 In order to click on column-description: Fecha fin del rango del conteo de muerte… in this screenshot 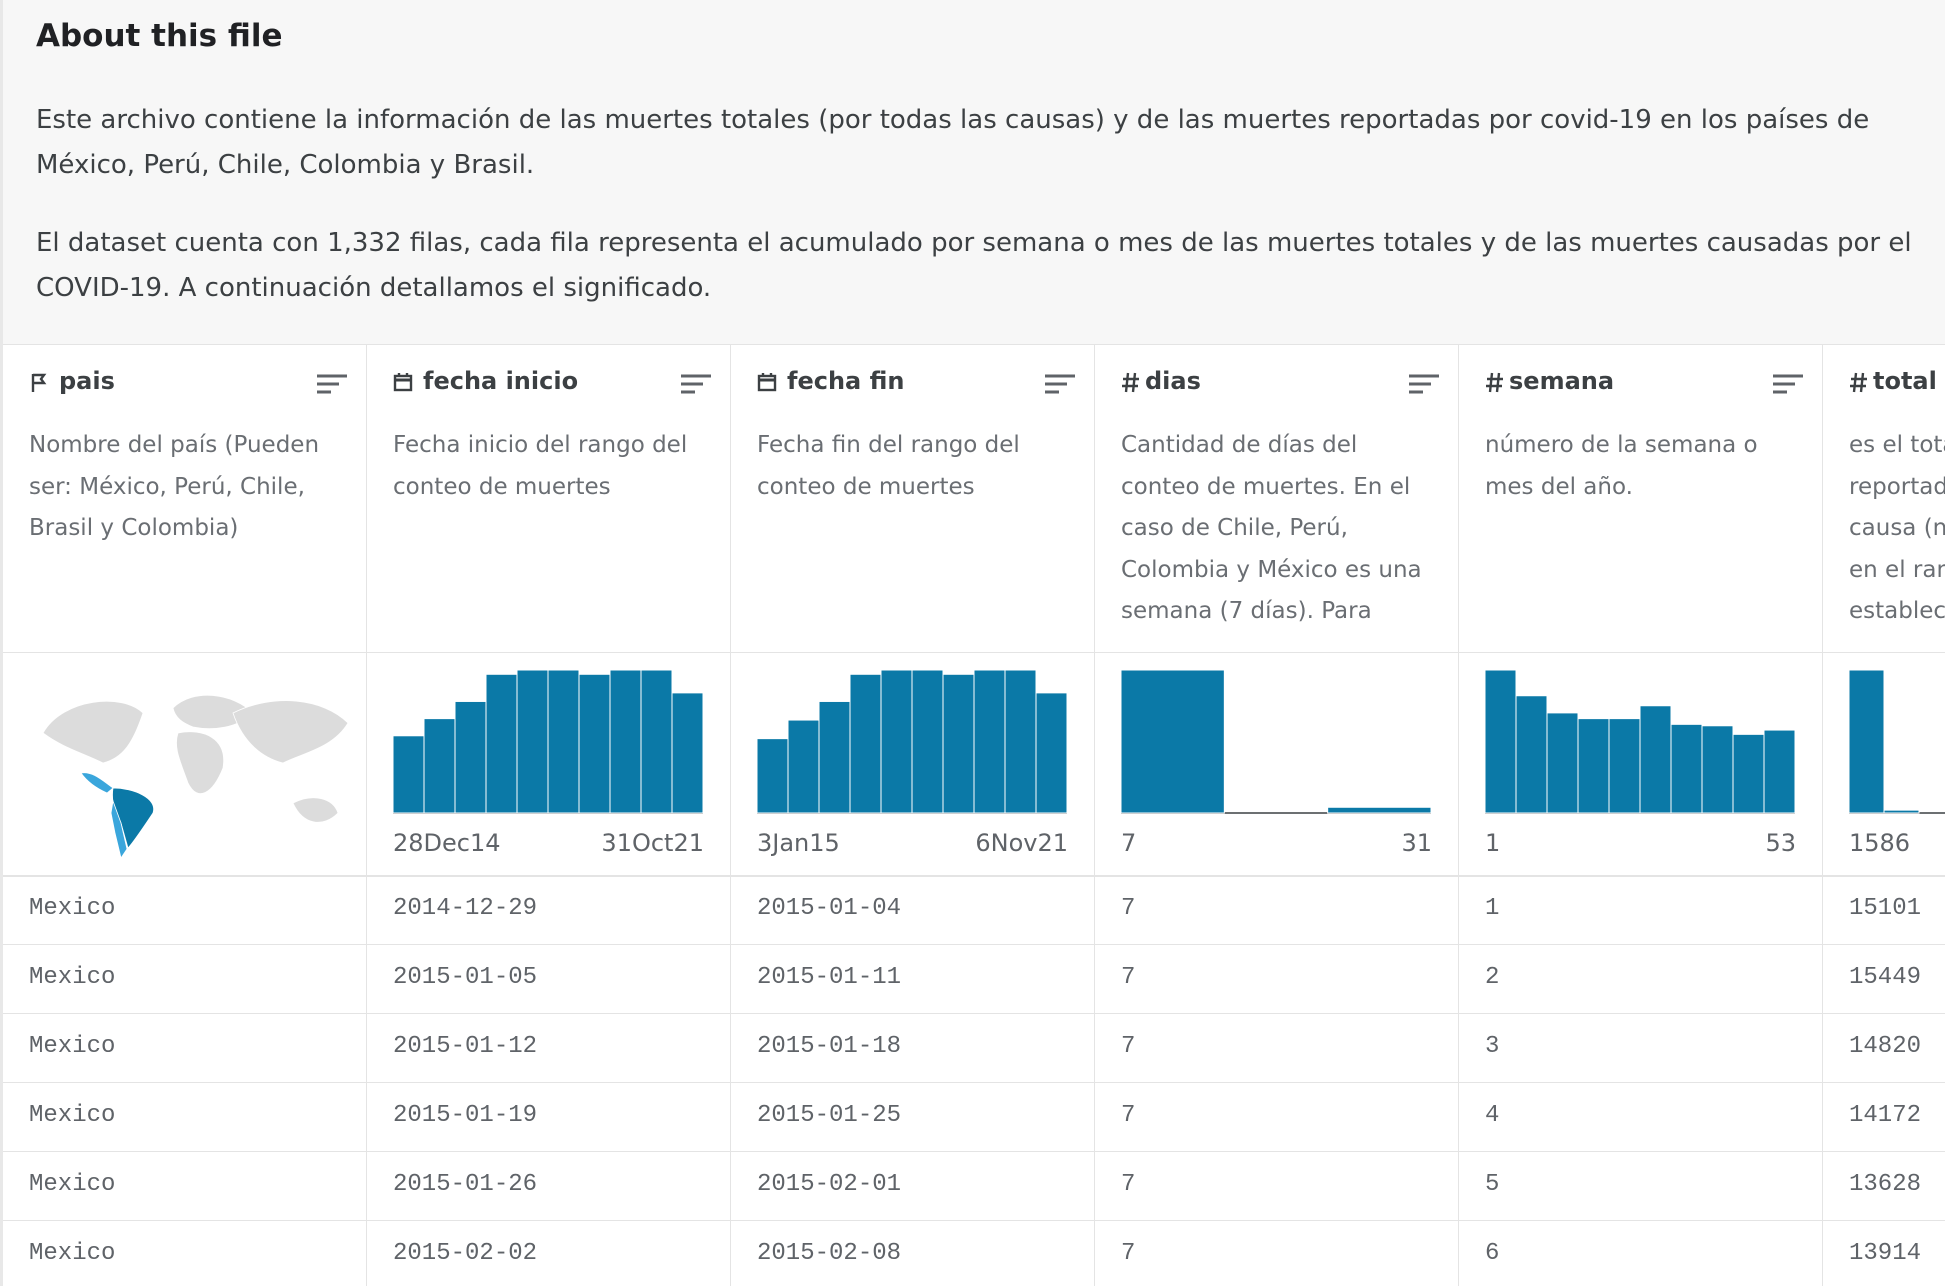, I will do `click(888, 466)`.